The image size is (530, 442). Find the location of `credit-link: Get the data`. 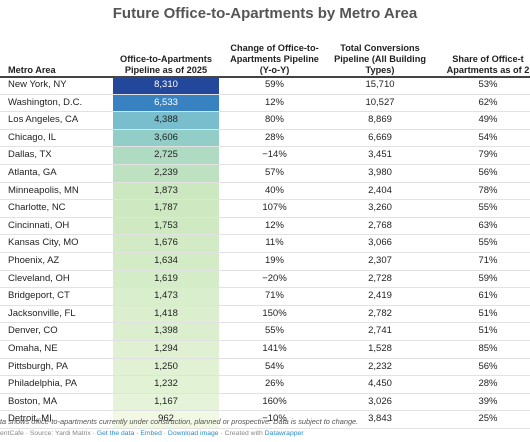

credit-link: Get the data is located at coordinates (115, 433).